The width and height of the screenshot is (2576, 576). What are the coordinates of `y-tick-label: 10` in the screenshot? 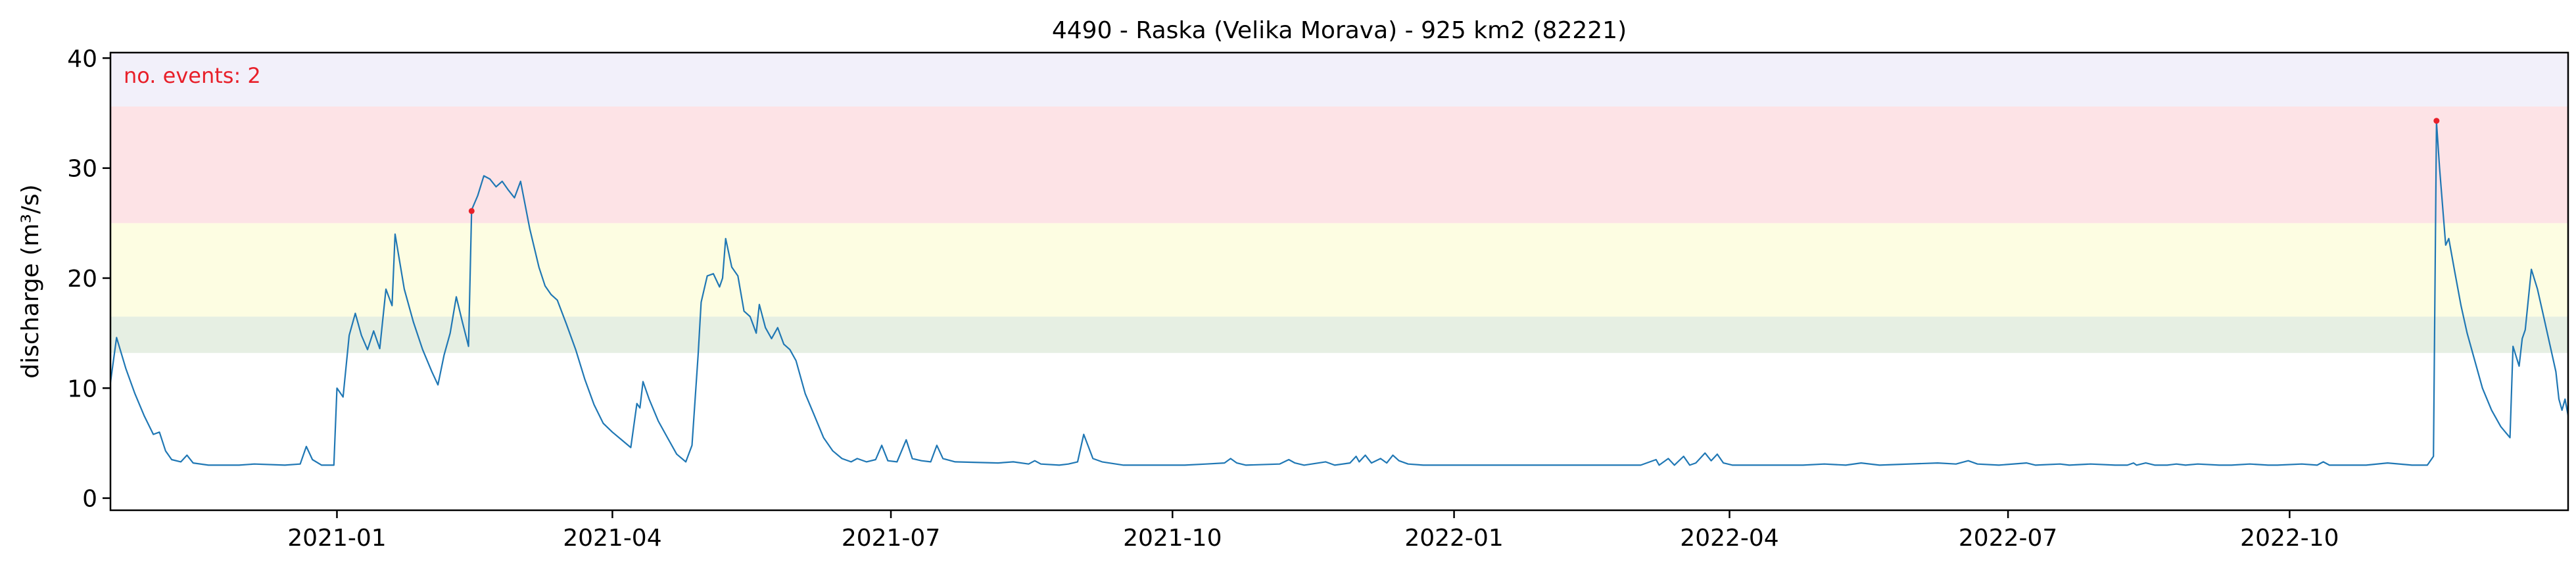 It's located at (82, 388).